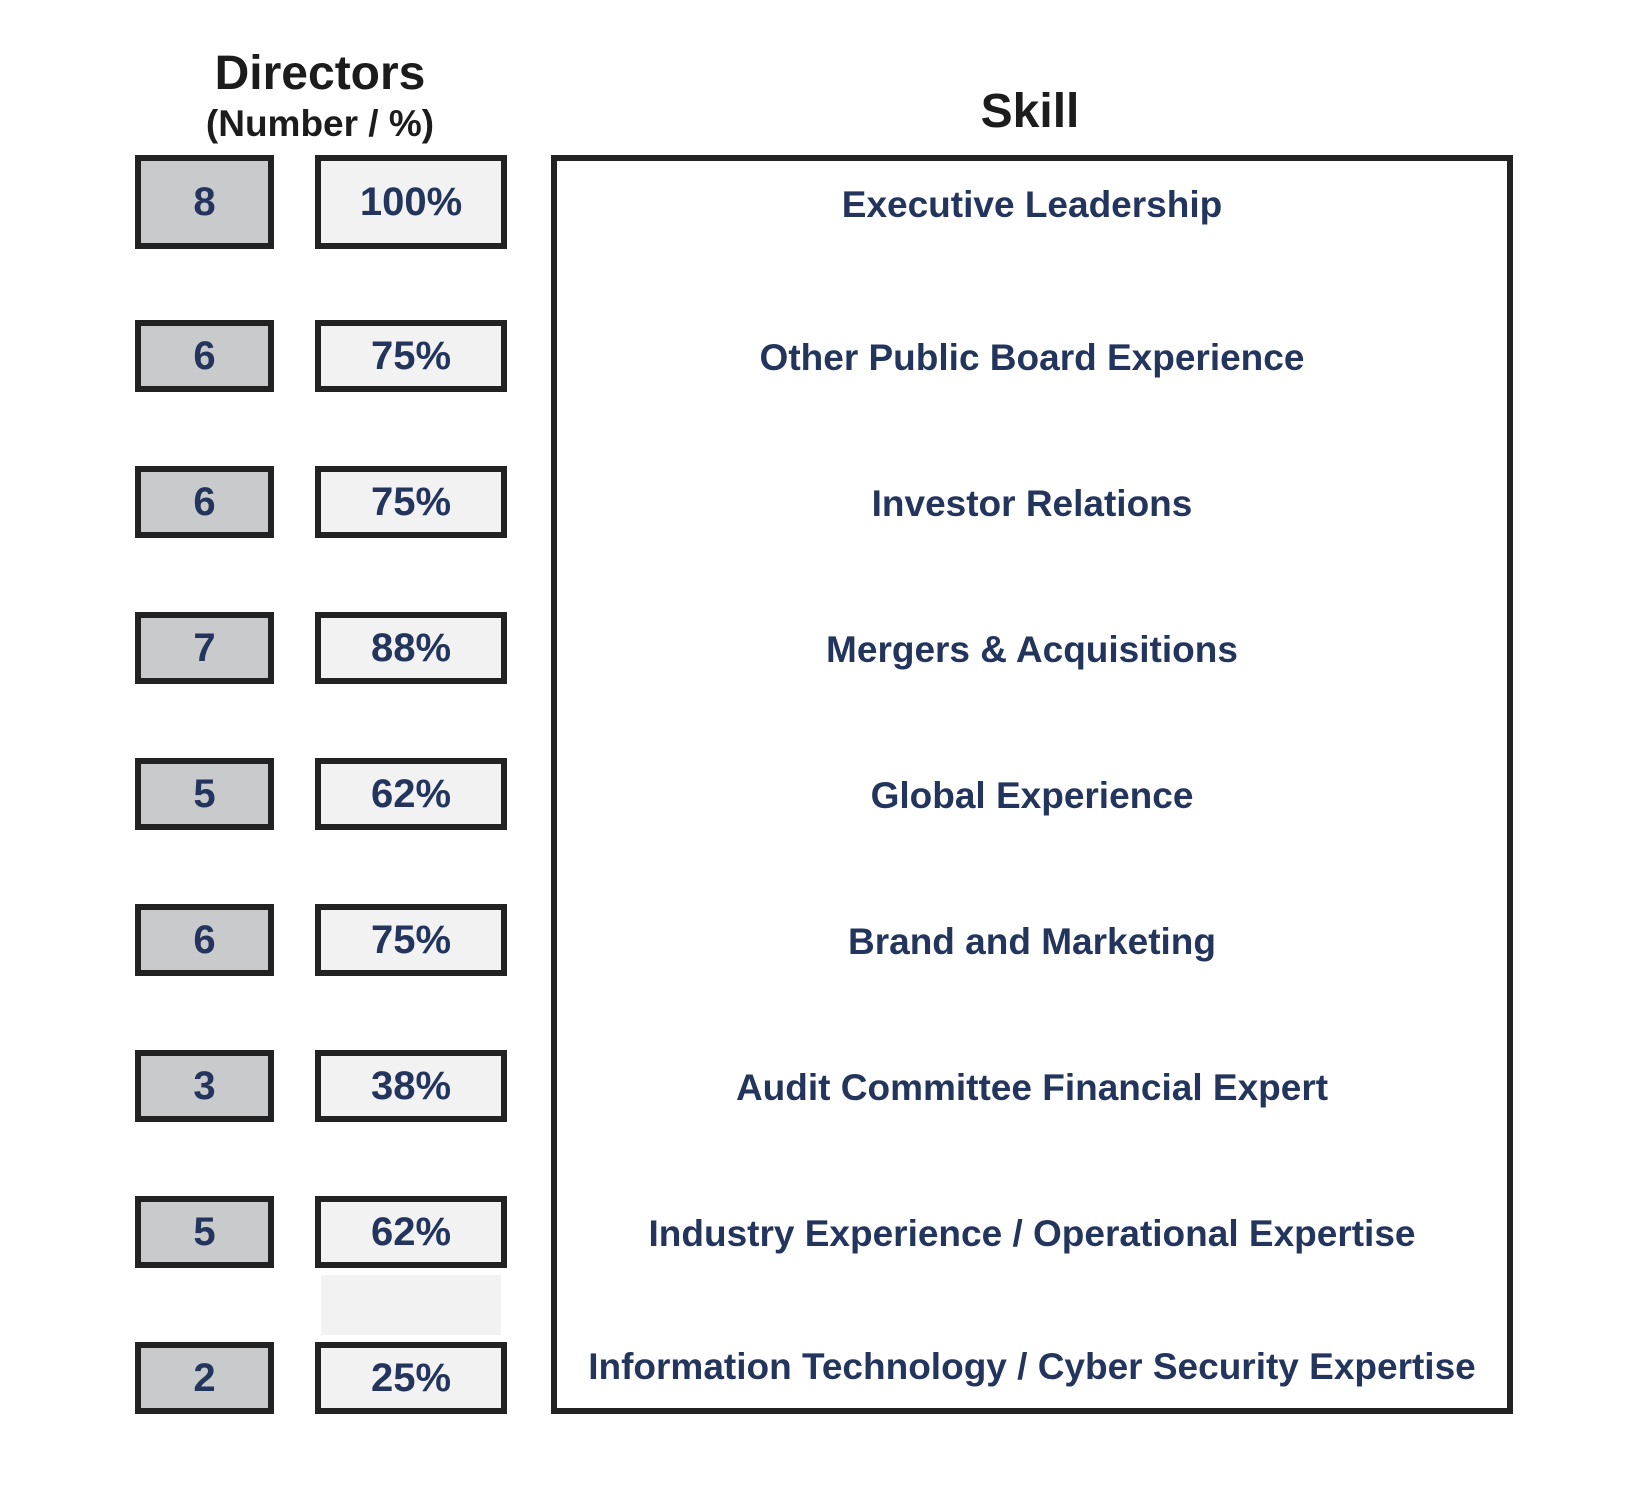 The height and width of the screenshot is (1501, 1651). What do you see at coordinates (1032, 1087) in the screenshot?
I see `skill-label: Audit Committee Financial Expert` at bounding box center [1032, 1087].